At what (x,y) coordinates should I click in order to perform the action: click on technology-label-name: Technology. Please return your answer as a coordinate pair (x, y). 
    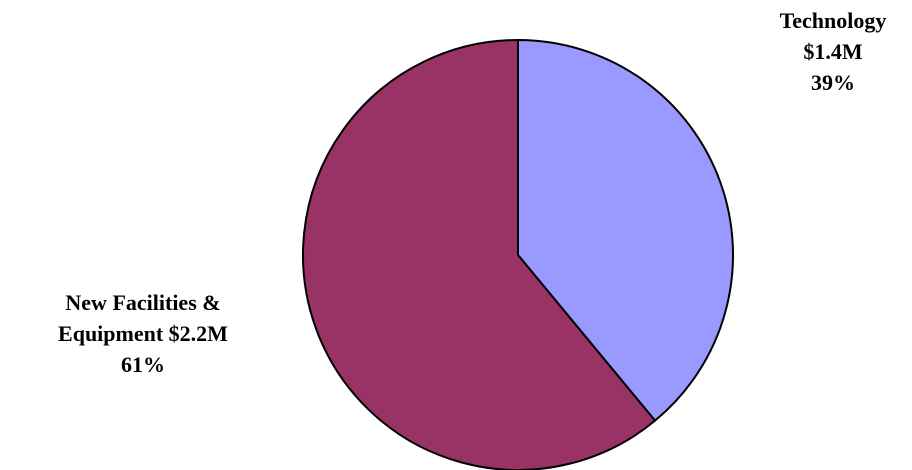
    Looking at the image, I should click on (833, 20).